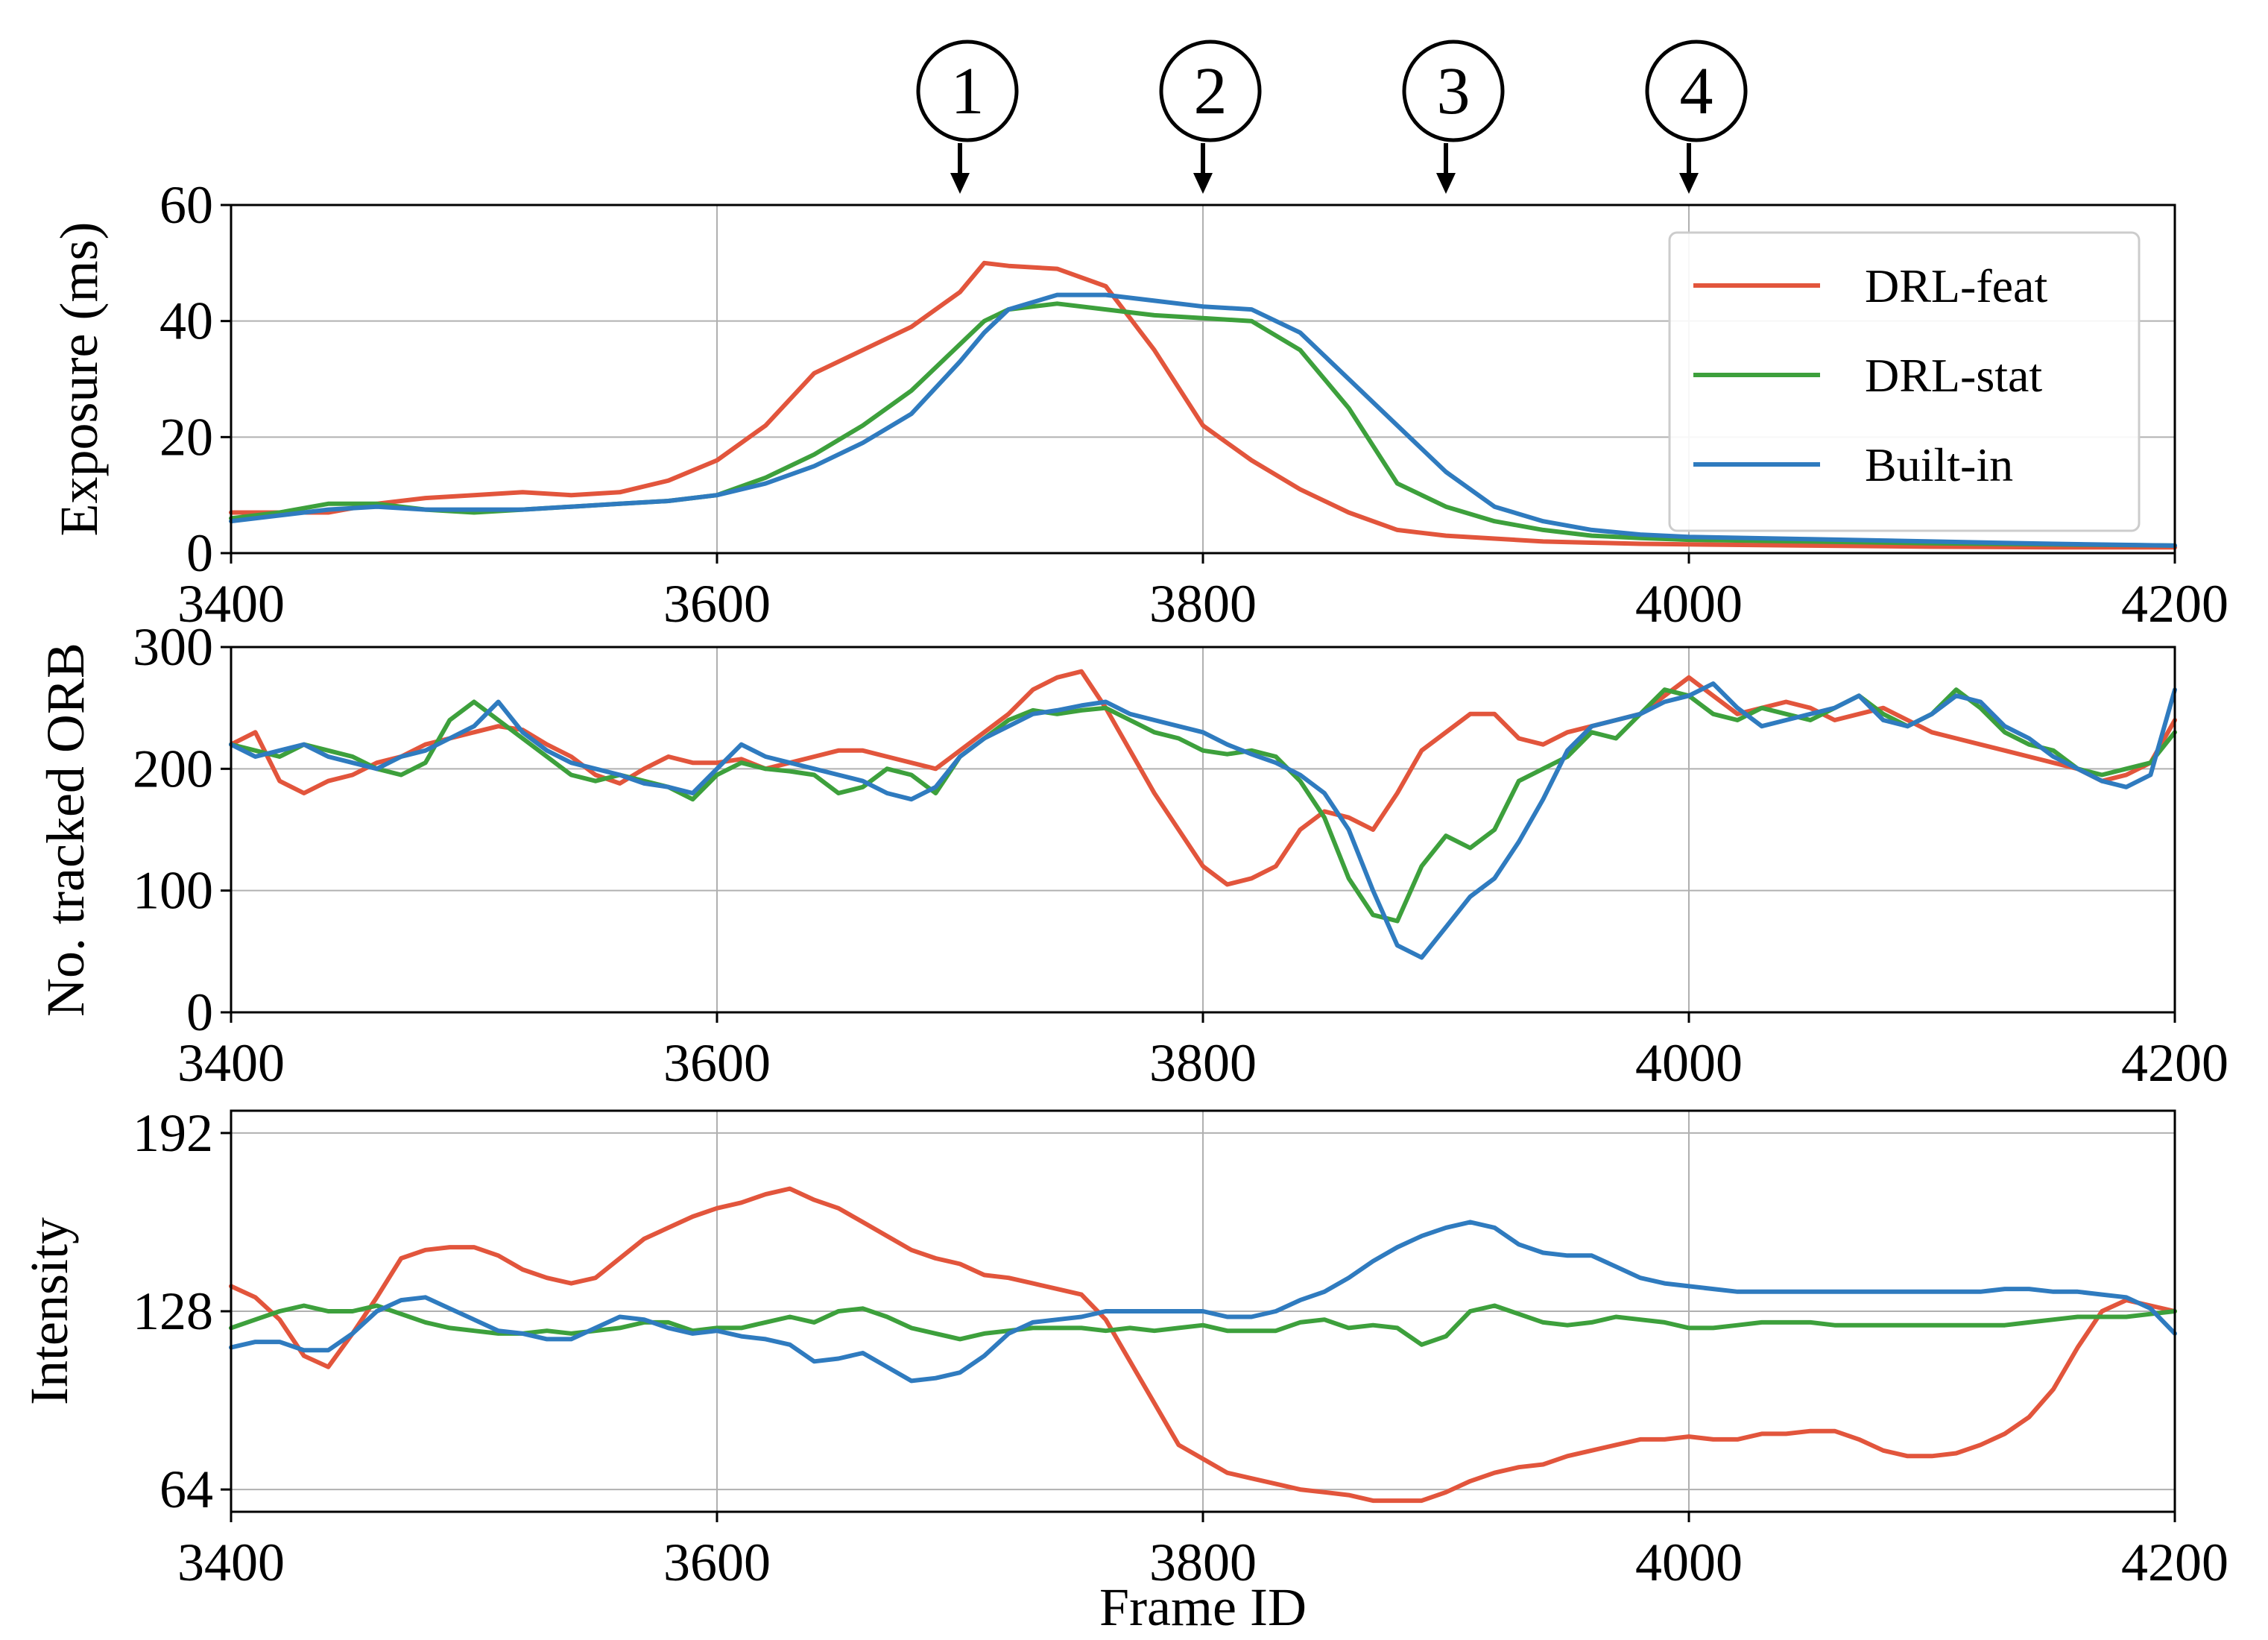 This screenshot has height=1640, width=2268. I want to click on legend-frame, so click(1905, 382).